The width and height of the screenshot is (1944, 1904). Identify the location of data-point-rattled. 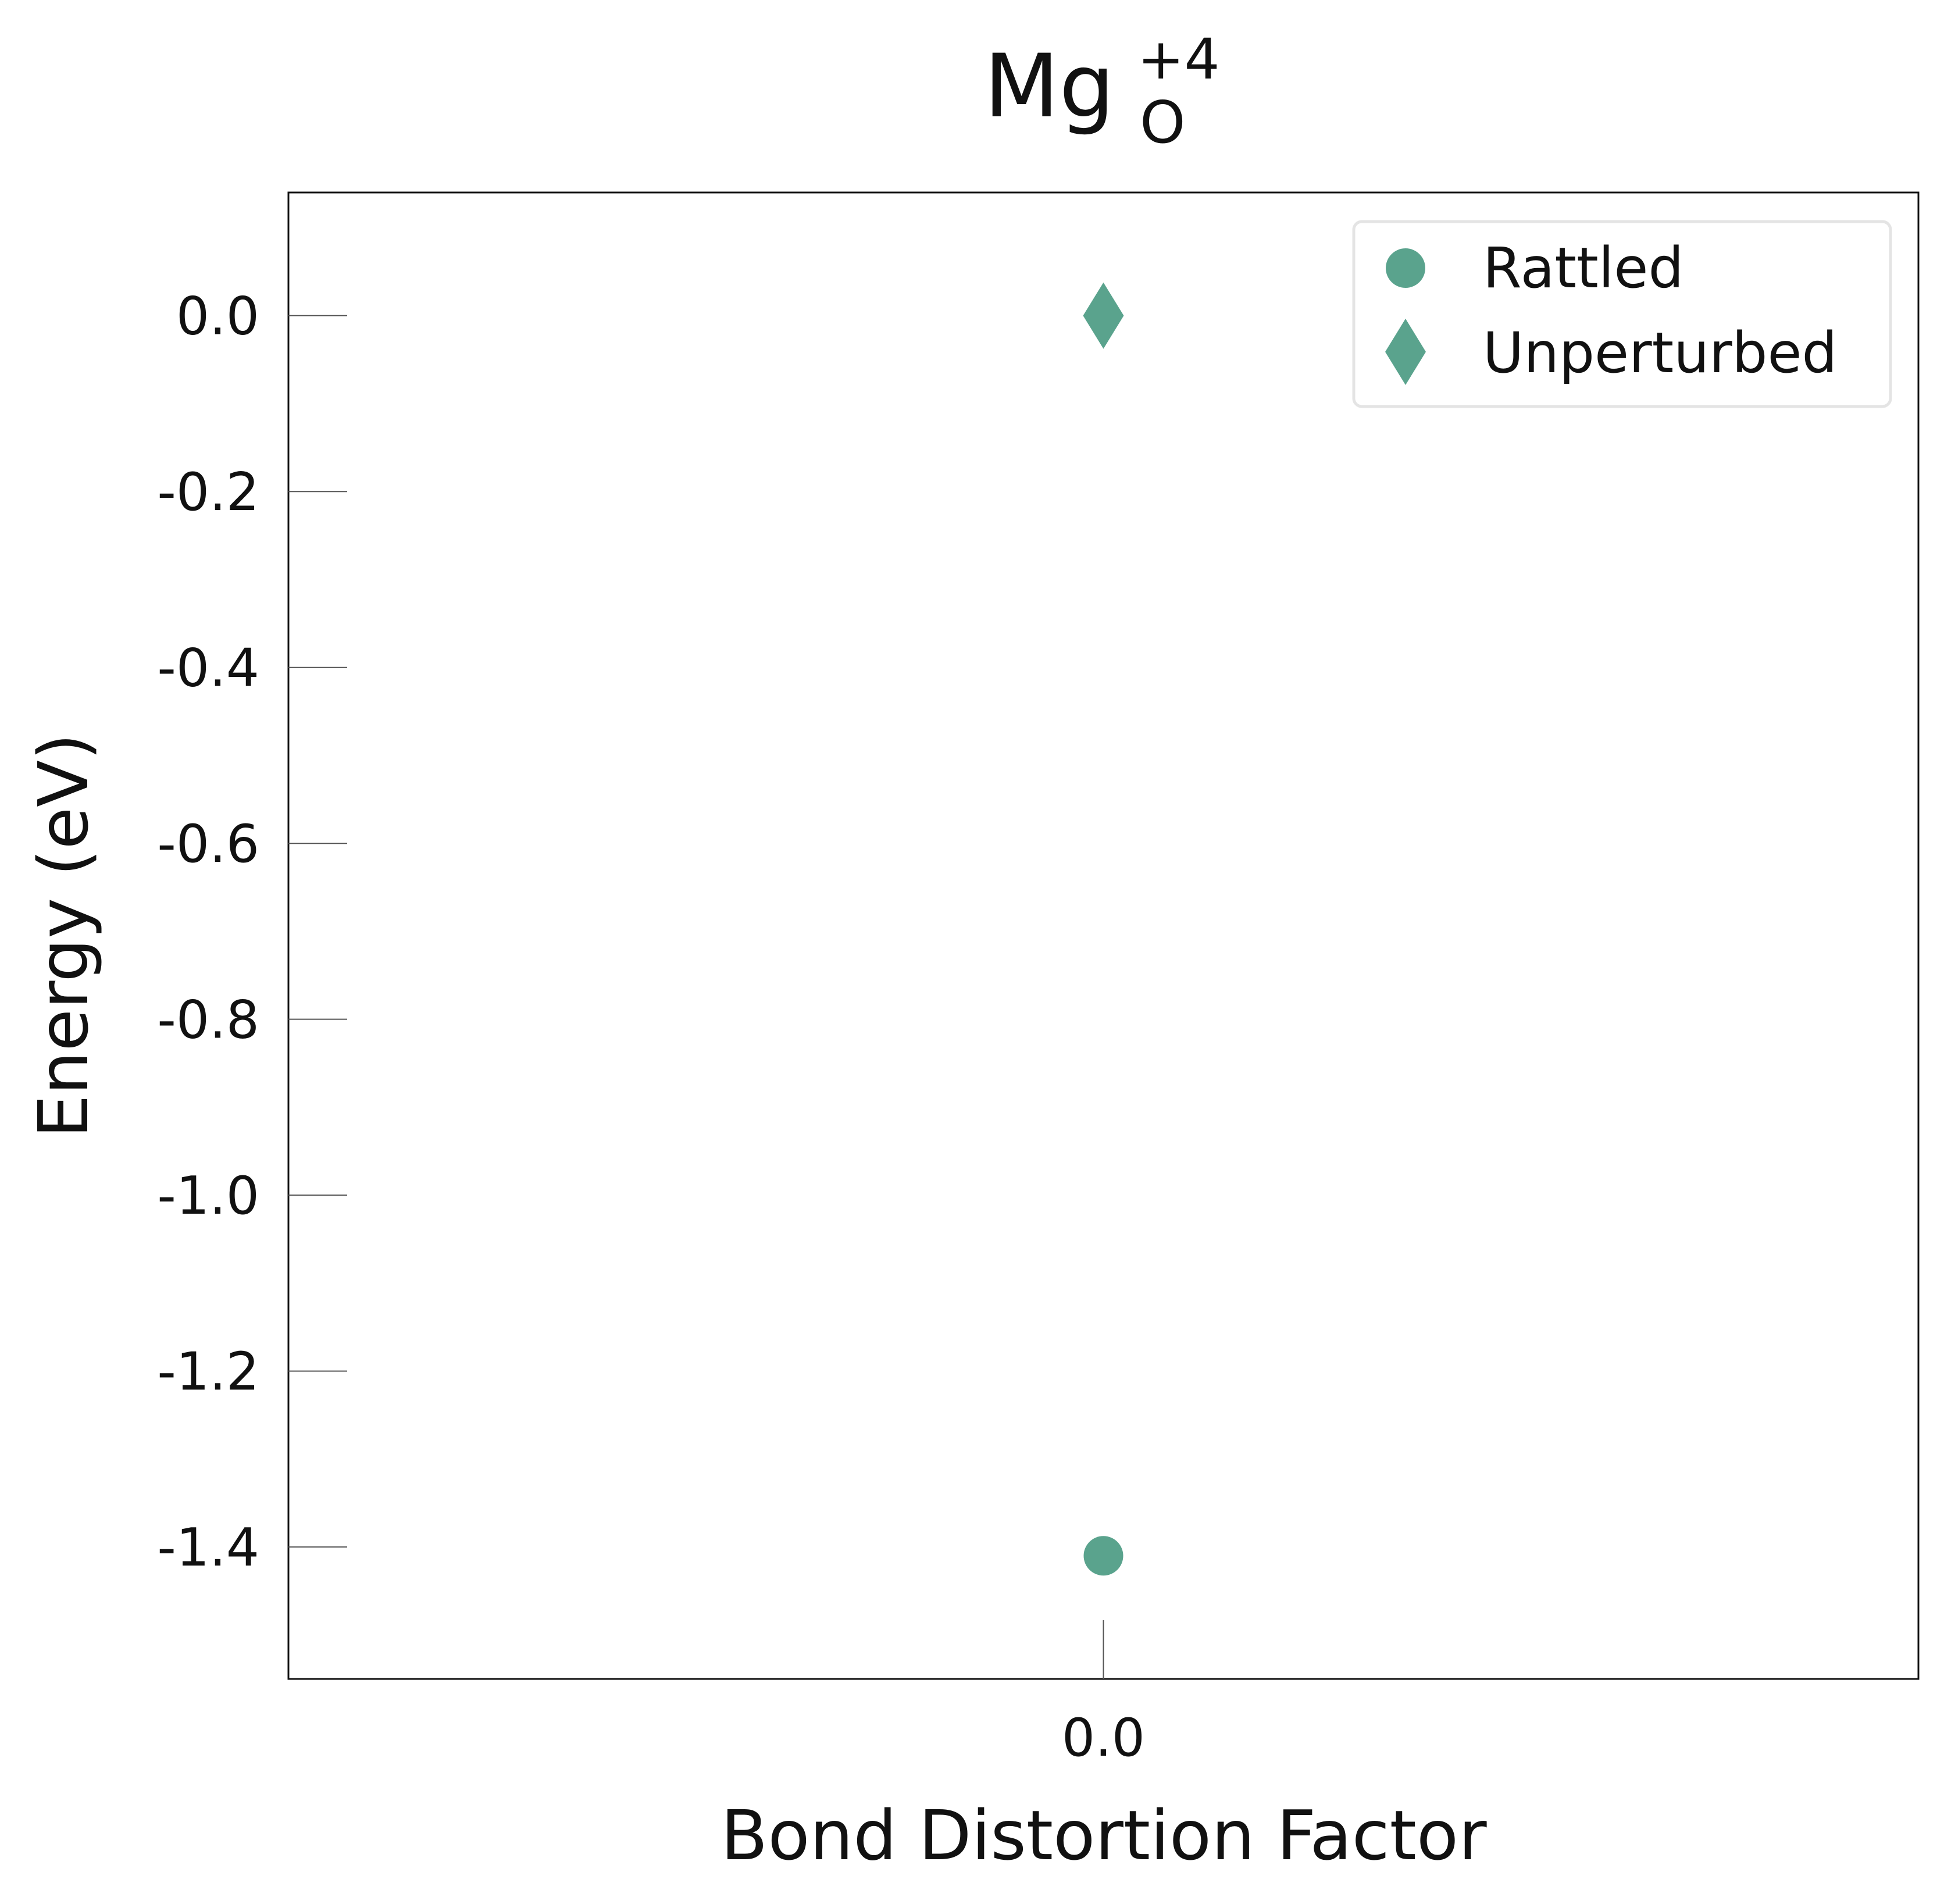
(1103, 1556).